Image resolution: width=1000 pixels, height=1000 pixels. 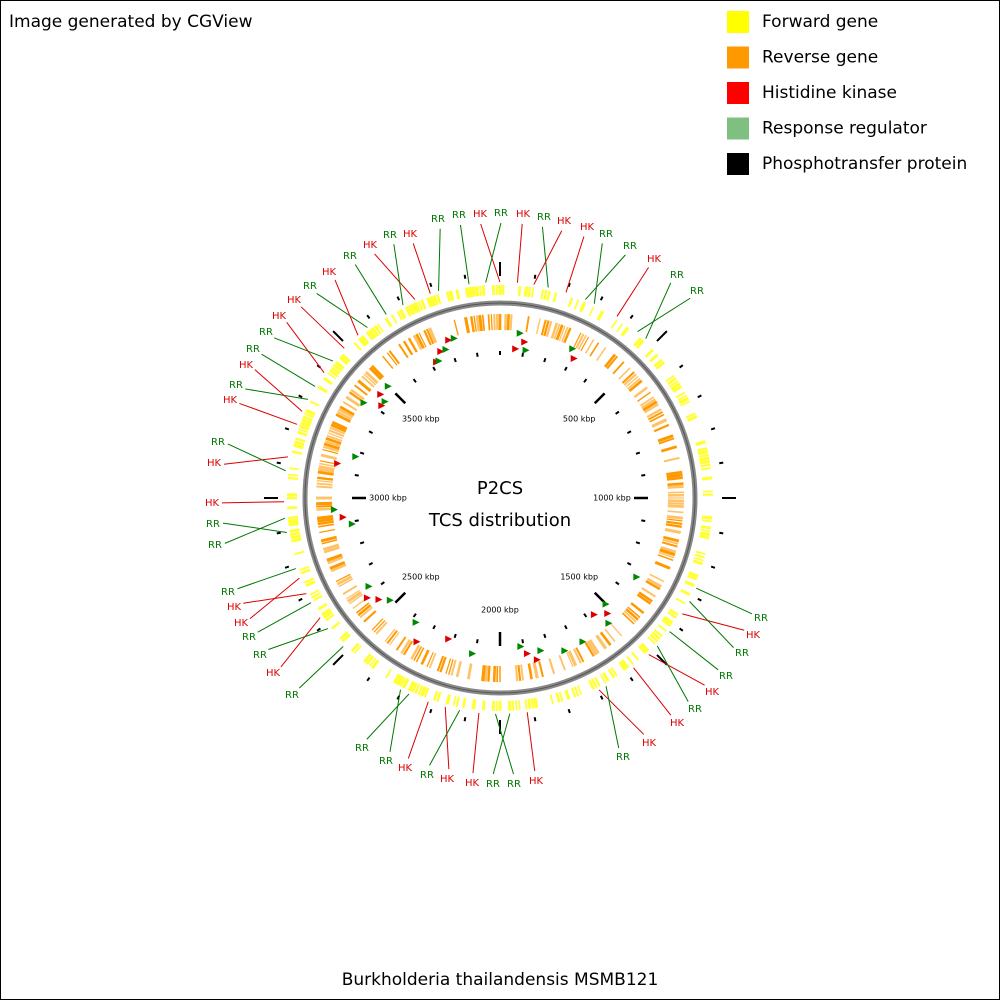 I want to click on kbp-label: 1500 kbp, so click(x=579, y=577).